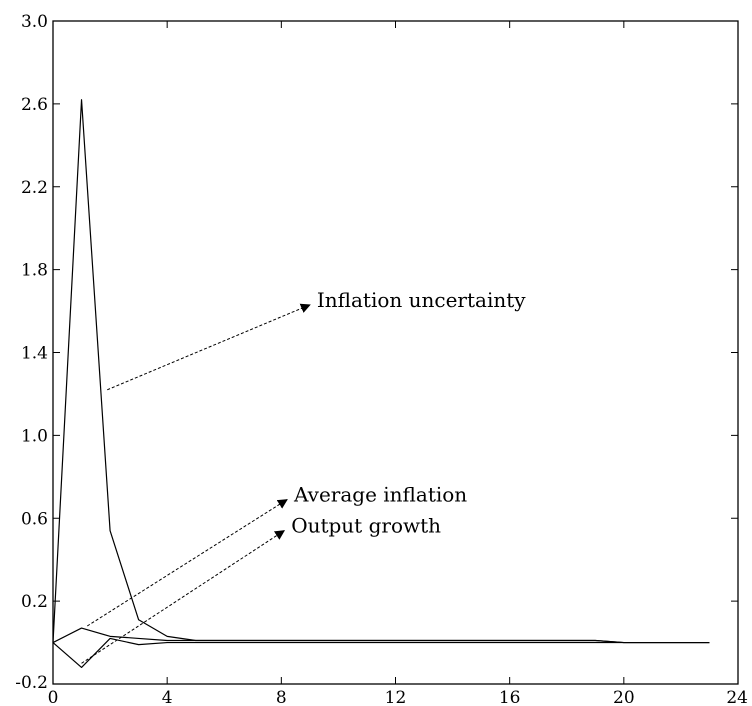 This screenshot has height=706, width=752. Describe the element at coordinates (381, 653) in the screenshot. I see `series-line-output-growth` at that location.